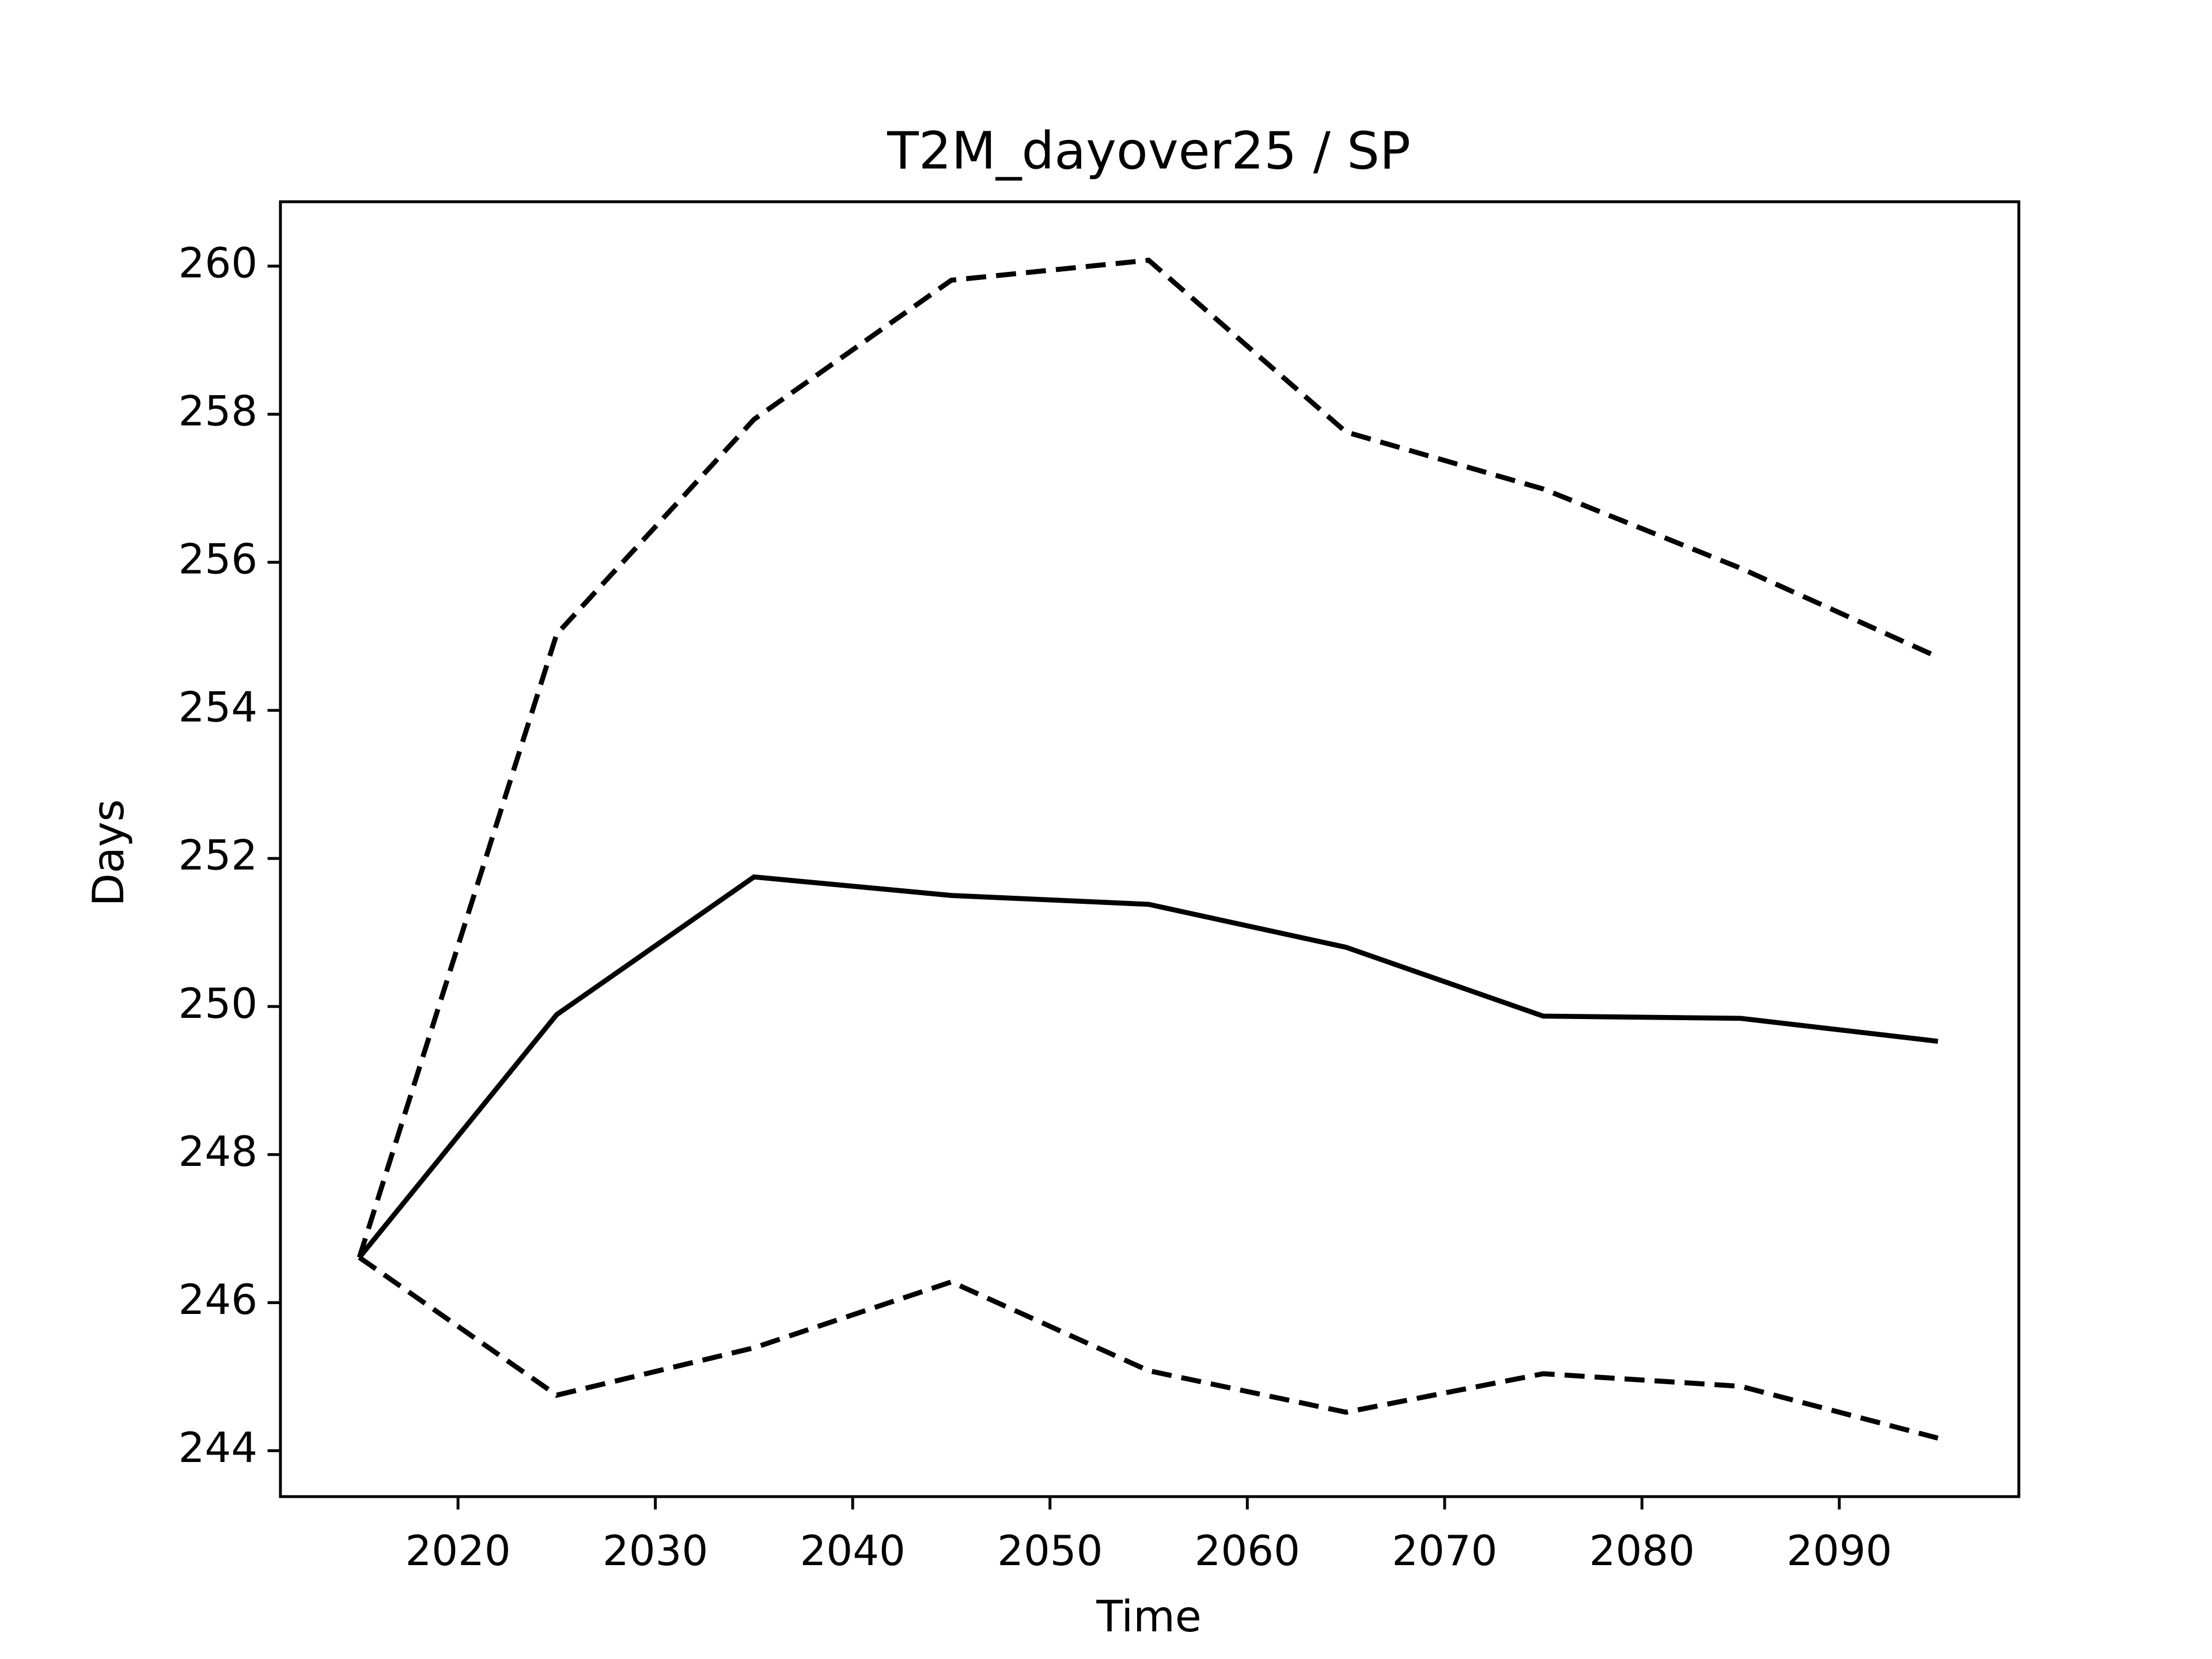 This screenshot has width=2212, height=1659. What do you see at coordinates (218, 707) in the screenshot?
I see `y-tick-label: 254` at bounding box center [218, 707].